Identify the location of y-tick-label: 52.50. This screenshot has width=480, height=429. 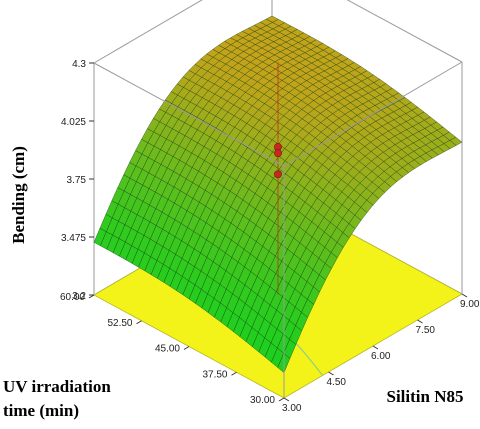
(119, 323).